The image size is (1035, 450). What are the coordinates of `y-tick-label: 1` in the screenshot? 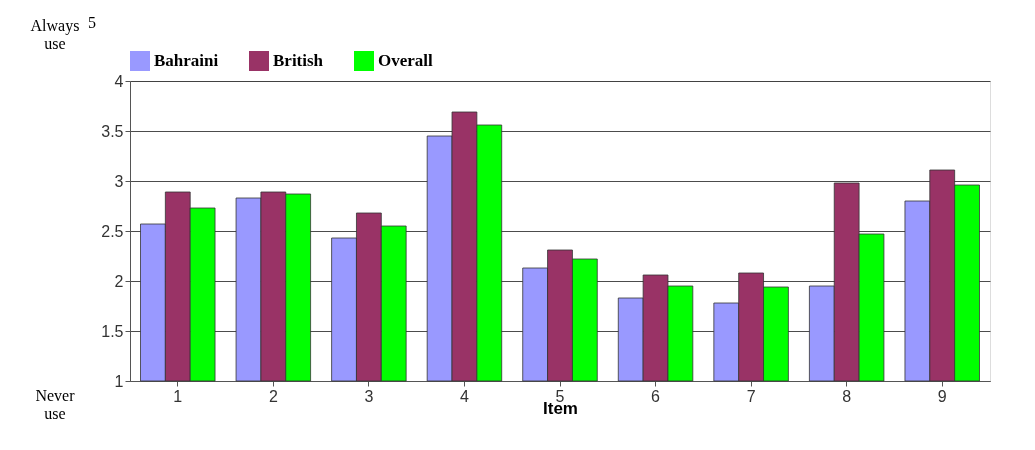 It's located at (119, 381).